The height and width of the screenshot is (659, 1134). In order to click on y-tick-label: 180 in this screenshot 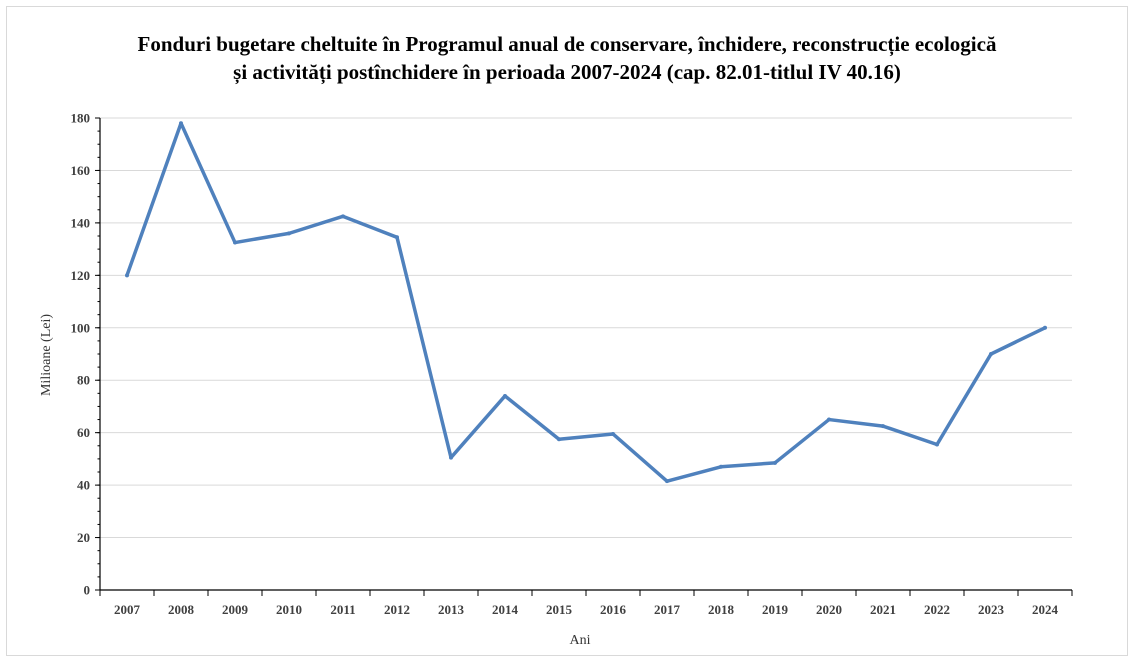, I will do `click(81, 118)`.